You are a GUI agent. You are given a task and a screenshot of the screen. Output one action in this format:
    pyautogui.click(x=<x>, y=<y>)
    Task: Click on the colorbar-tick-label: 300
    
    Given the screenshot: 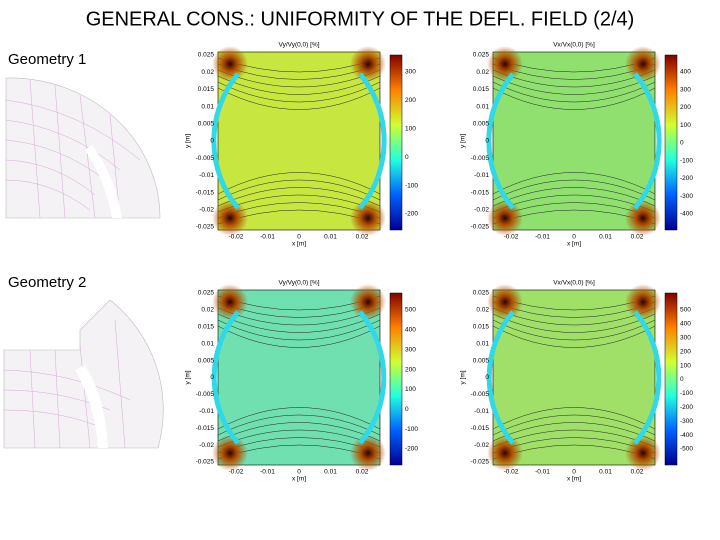 What is the action you would take?
    pyautogui.click(x=685, y=89)
    